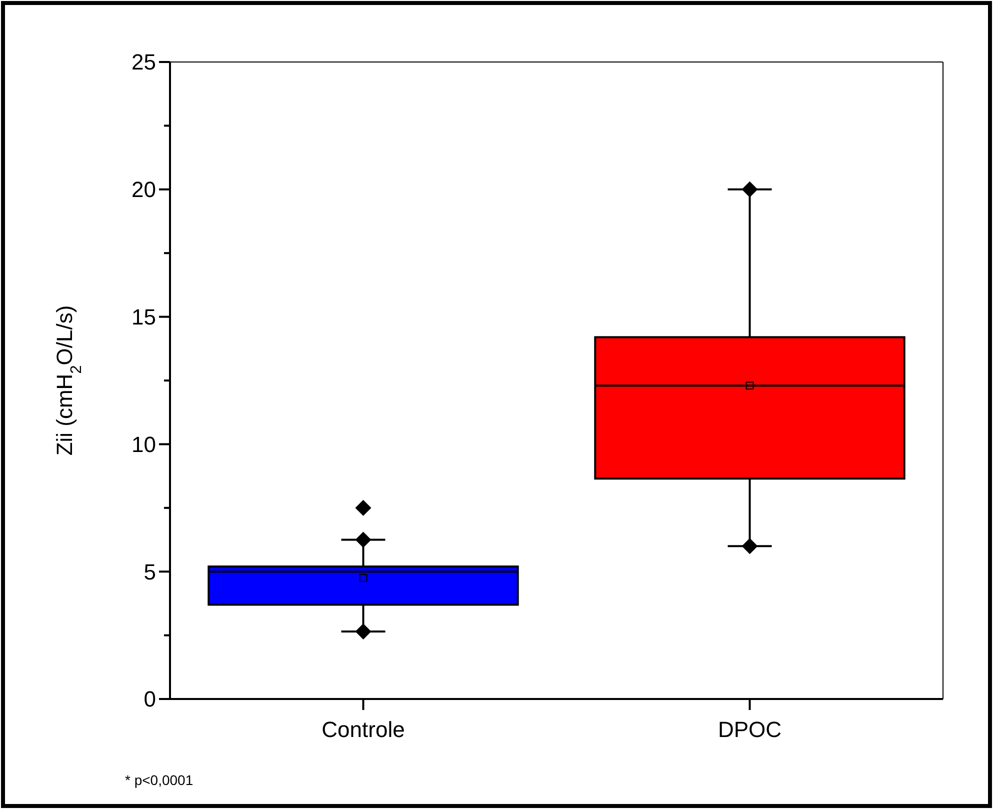 The image size is (993, 809). What do you see at coordinates (750, 729) in the screenshot?
I see `x-tick-label: DPOC` at bounding box center [750, 729].